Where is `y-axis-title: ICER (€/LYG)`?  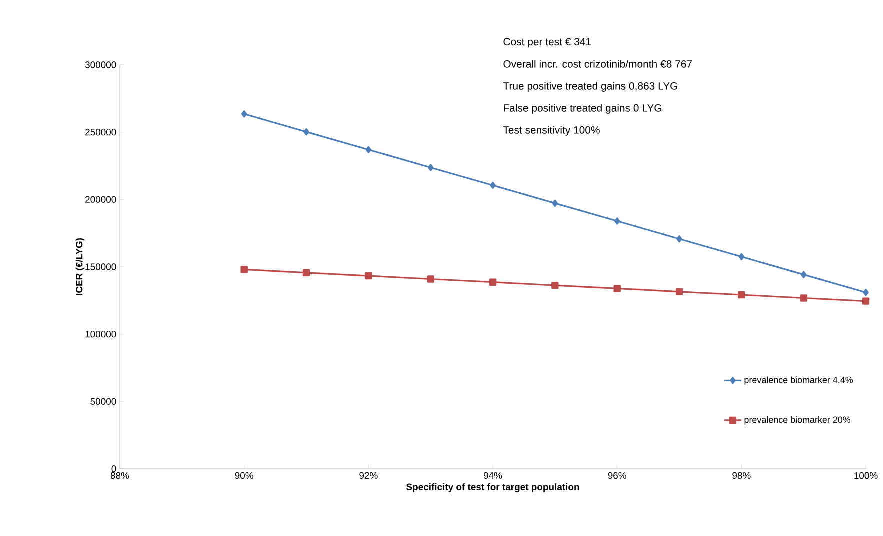 y-axis-title: ICER (€/LYG) is located at coordinates (80, 267).